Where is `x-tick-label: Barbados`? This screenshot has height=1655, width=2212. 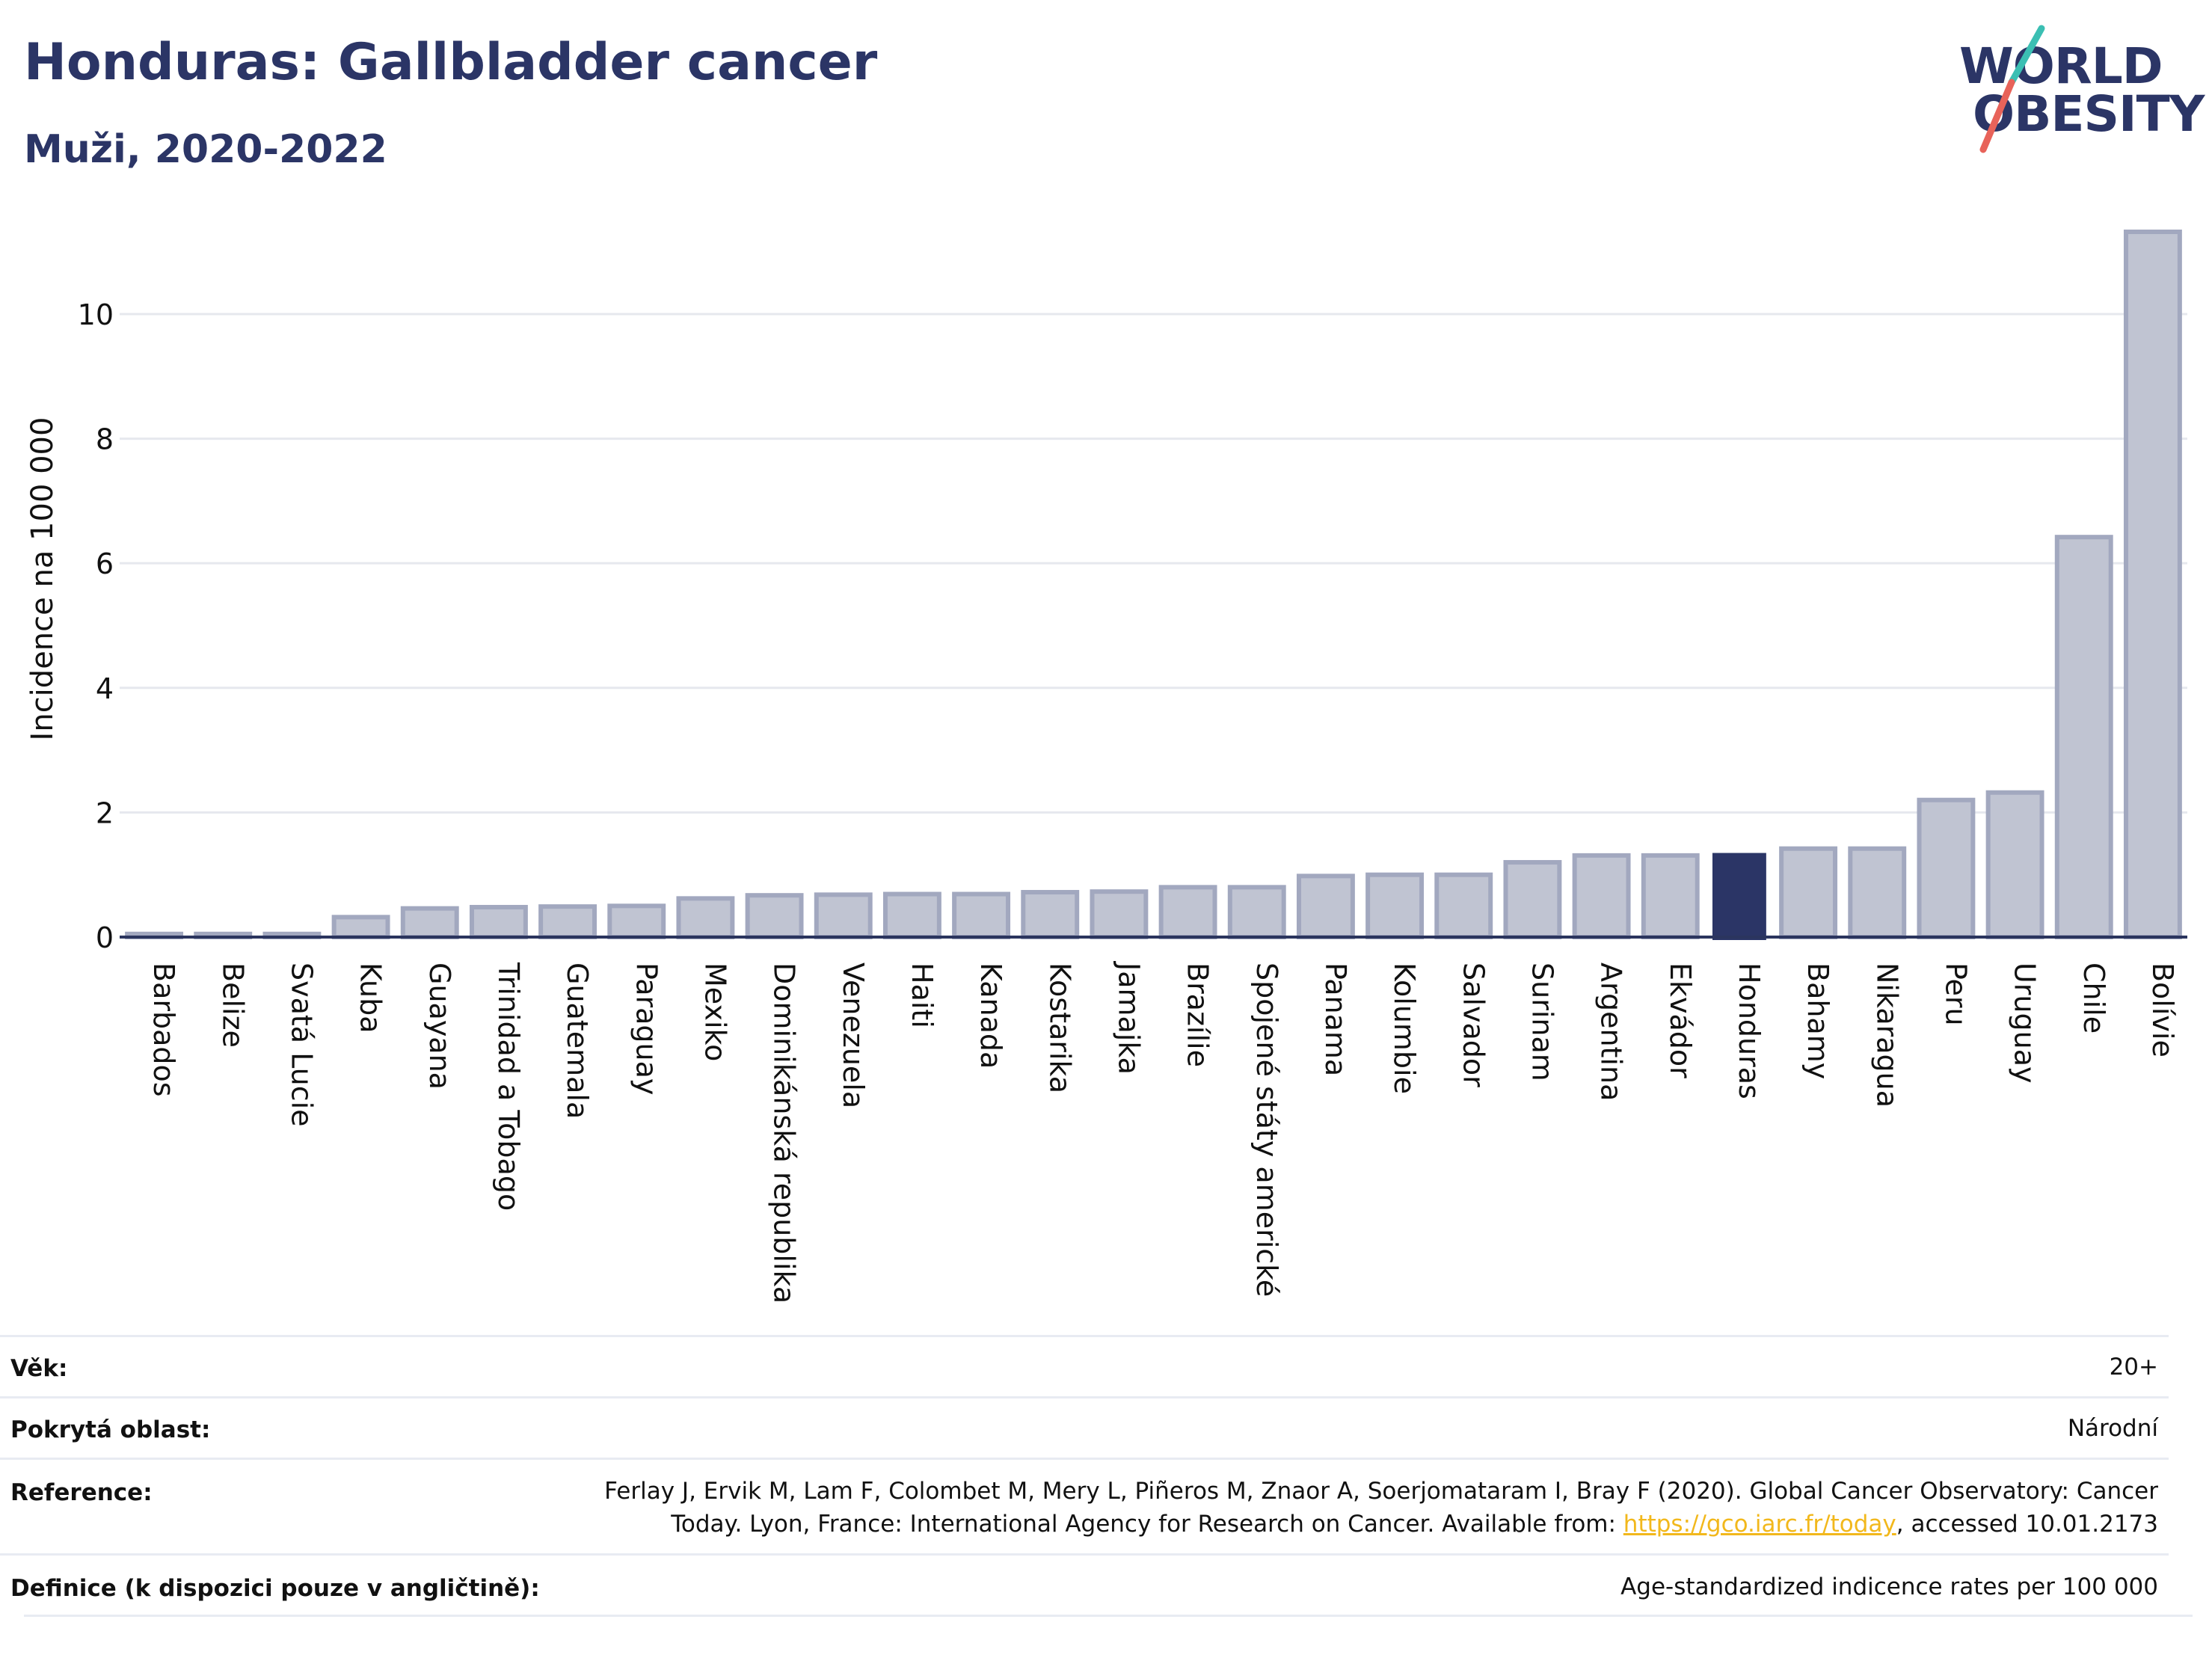
x-tick-label: Barbados is located at coordinates (163, 1029).